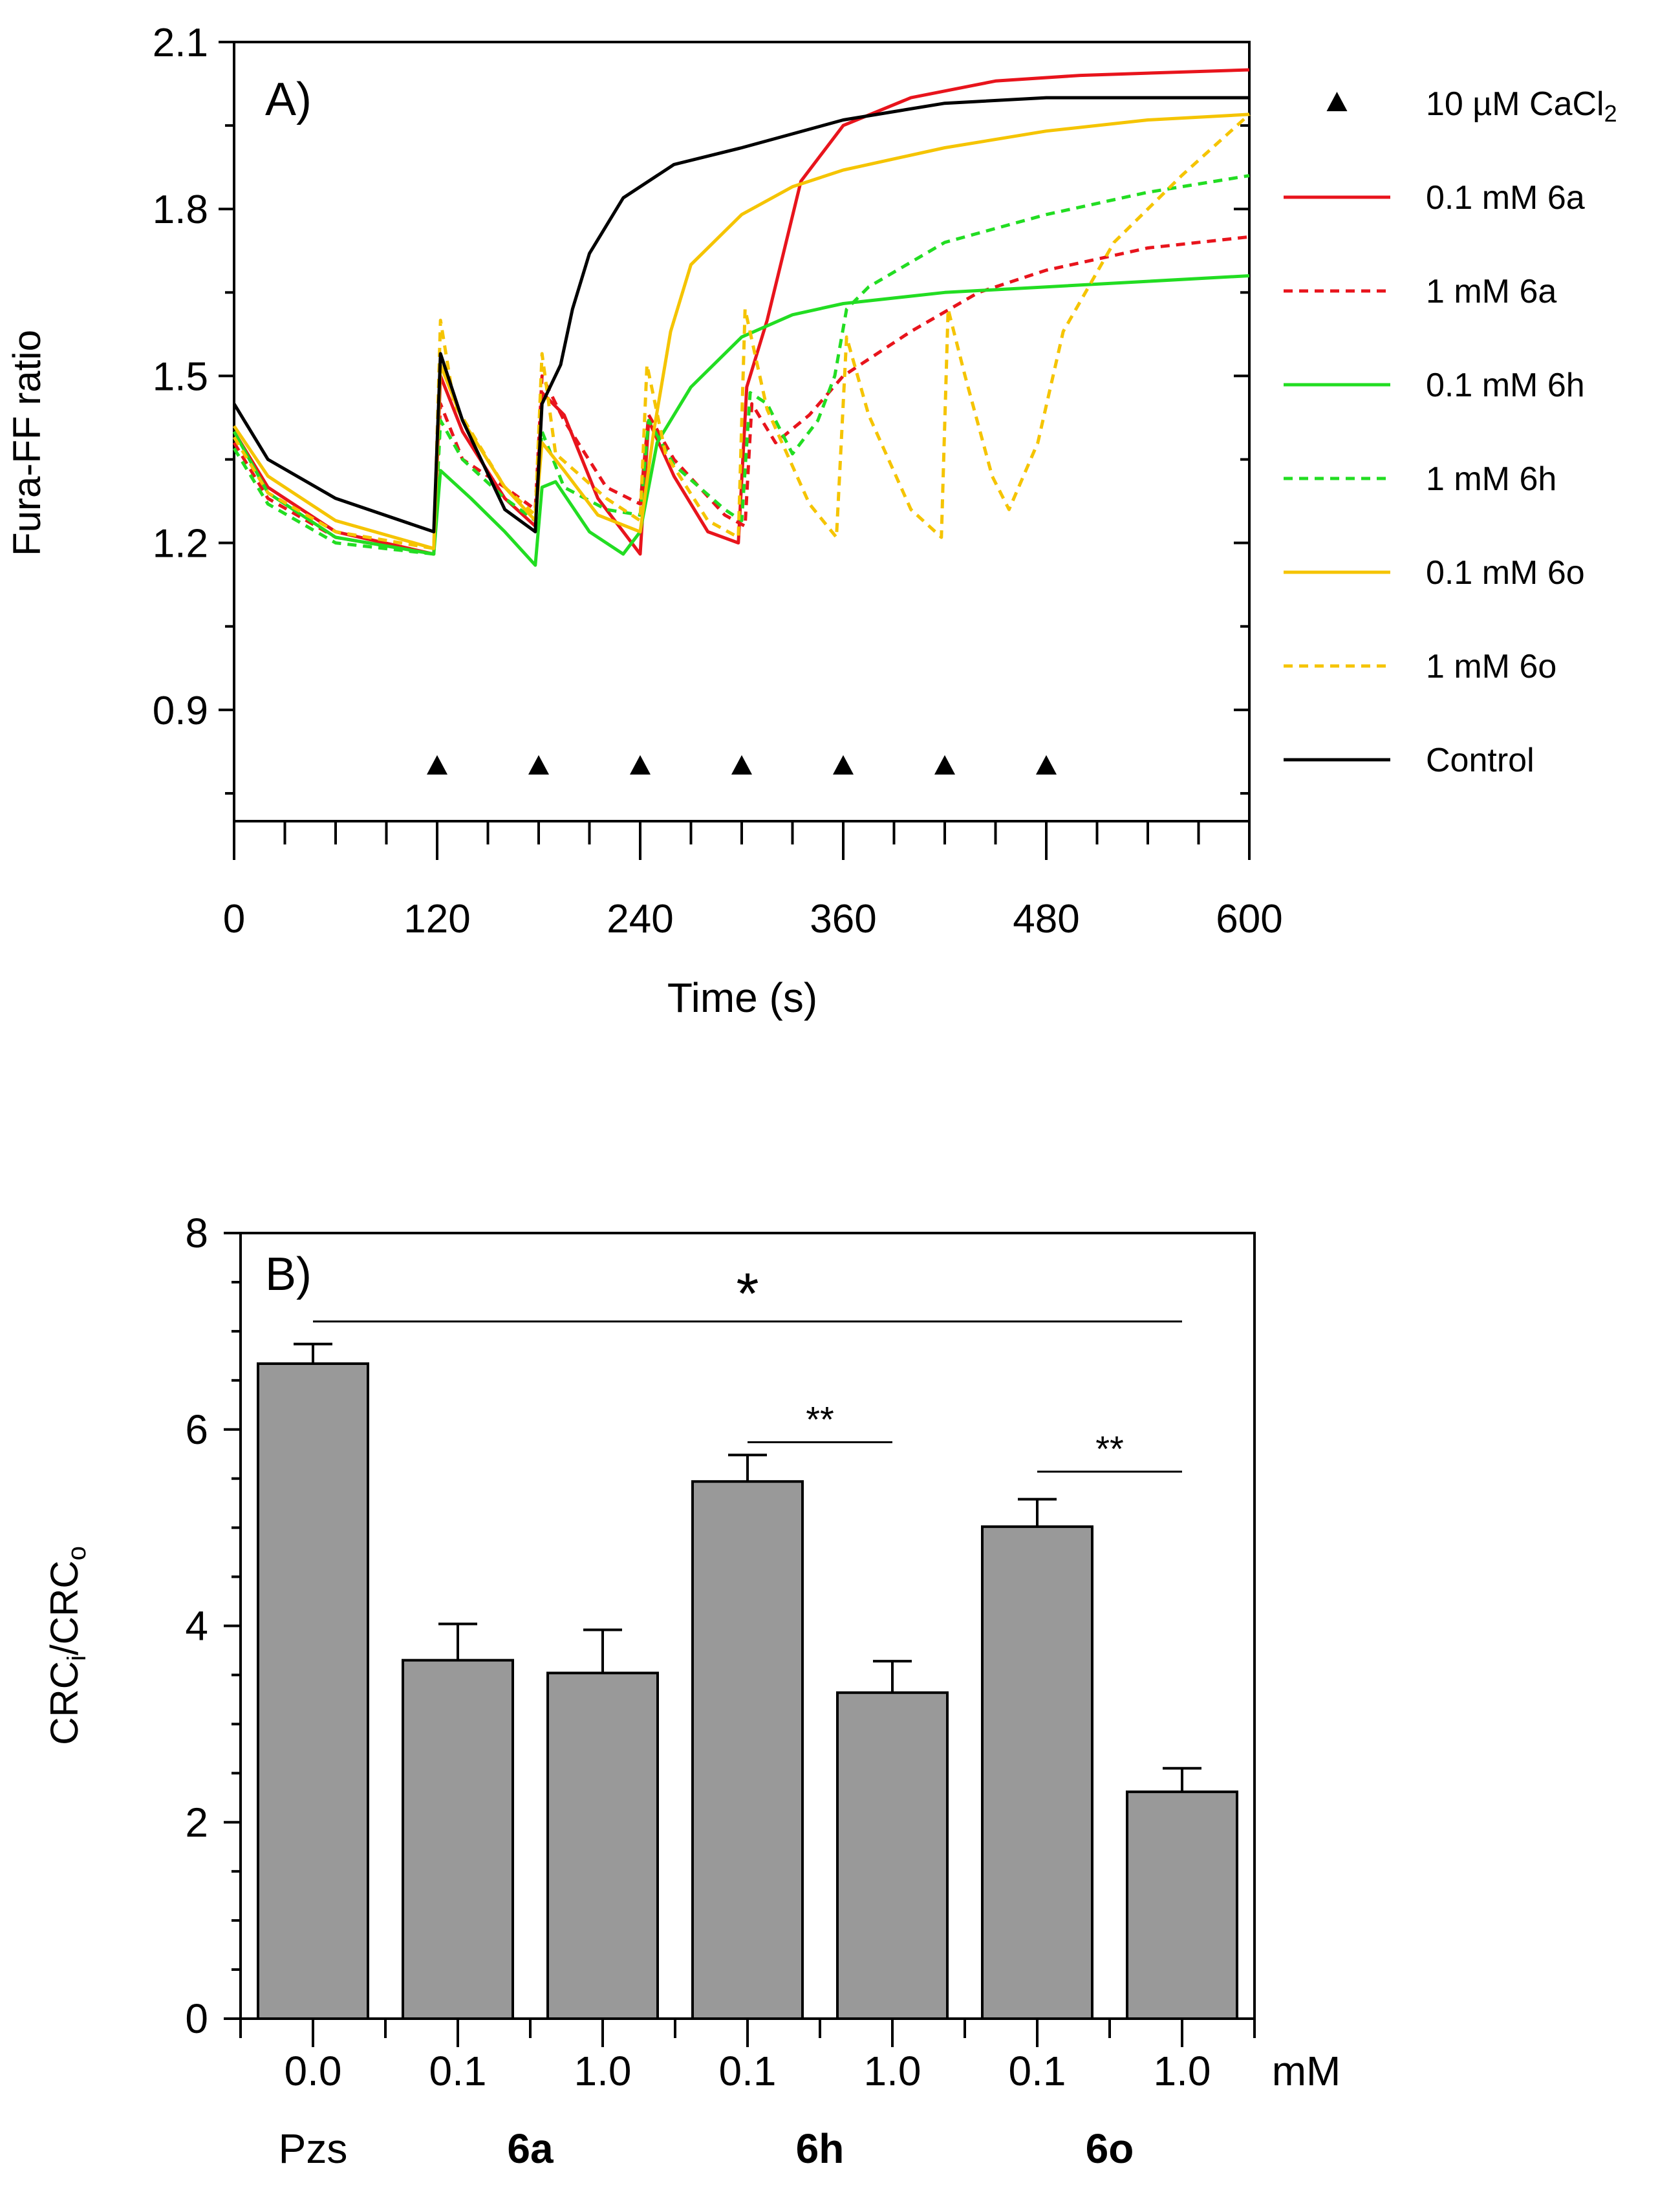  I want to click on conc-label-1: 0.1, so click(458, 2071).